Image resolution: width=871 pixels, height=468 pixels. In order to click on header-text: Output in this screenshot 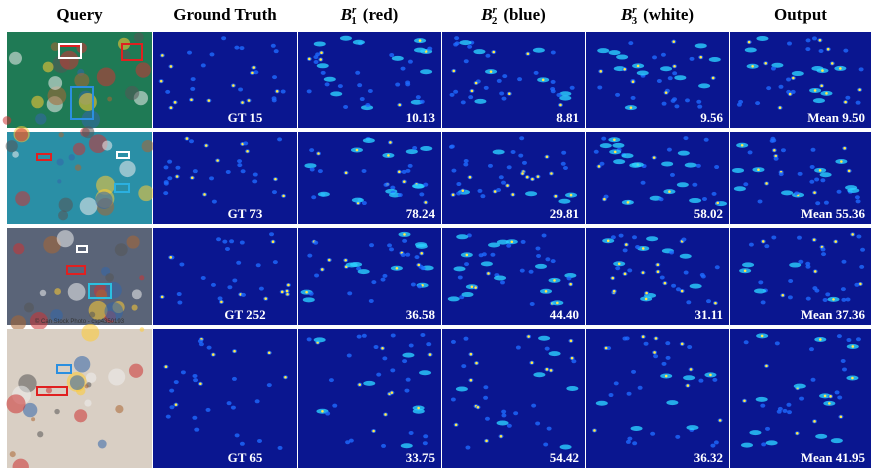, I will do `click(800, 14)`.